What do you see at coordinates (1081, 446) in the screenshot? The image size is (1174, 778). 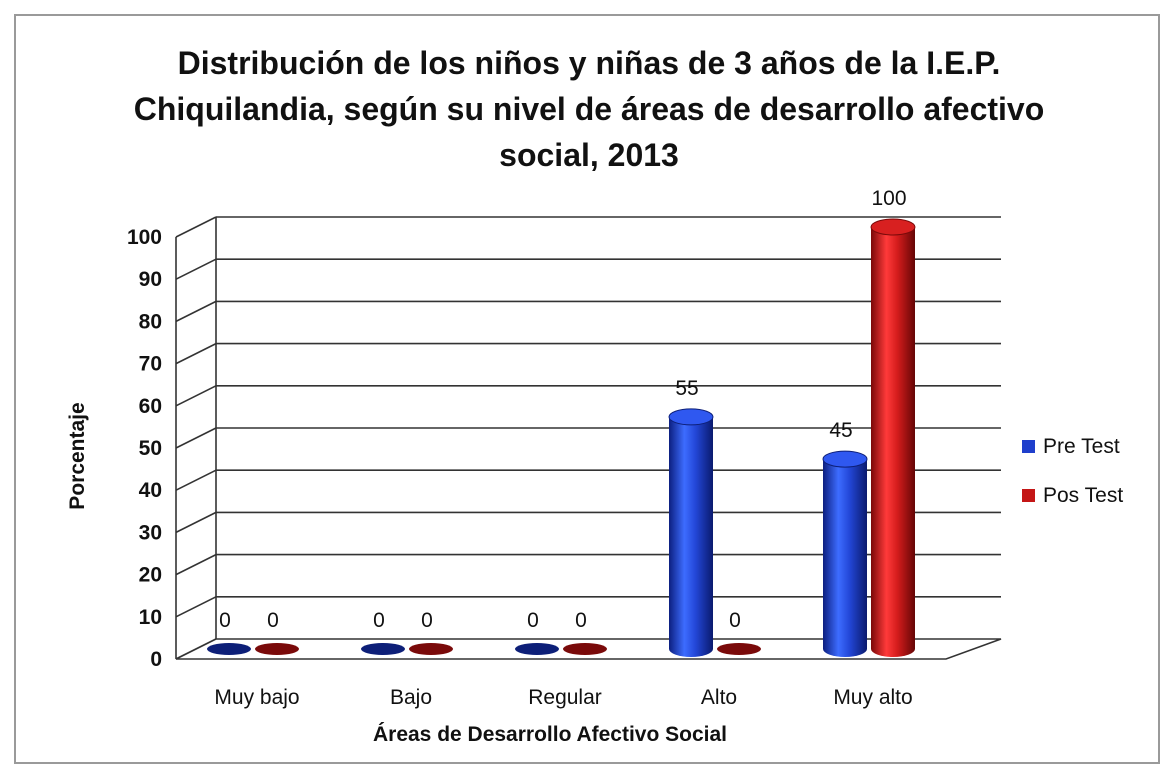 I see `legend-label: Pre Test` at bounding box center [1081, 446].